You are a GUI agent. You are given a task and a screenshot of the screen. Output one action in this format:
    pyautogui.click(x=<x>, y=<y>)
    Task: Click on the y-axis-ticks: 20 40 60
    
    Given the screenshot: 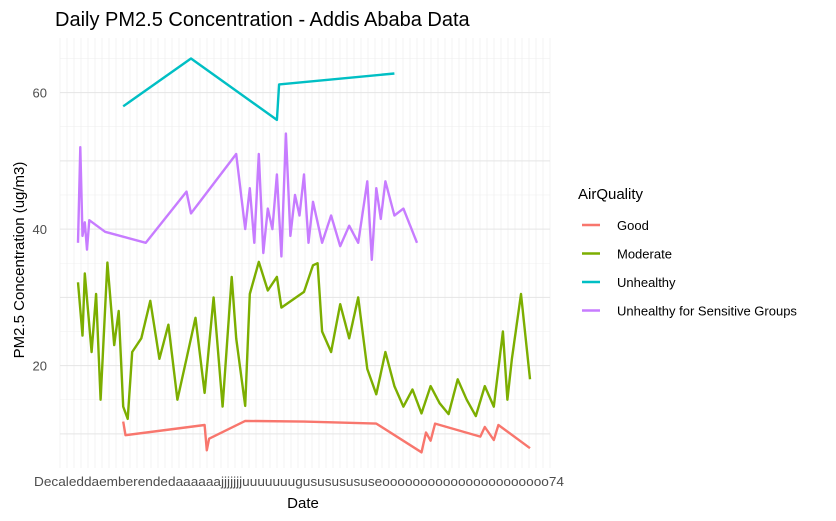 What is the action you would take?
    pyautogui.click(x=40, y=230)
    